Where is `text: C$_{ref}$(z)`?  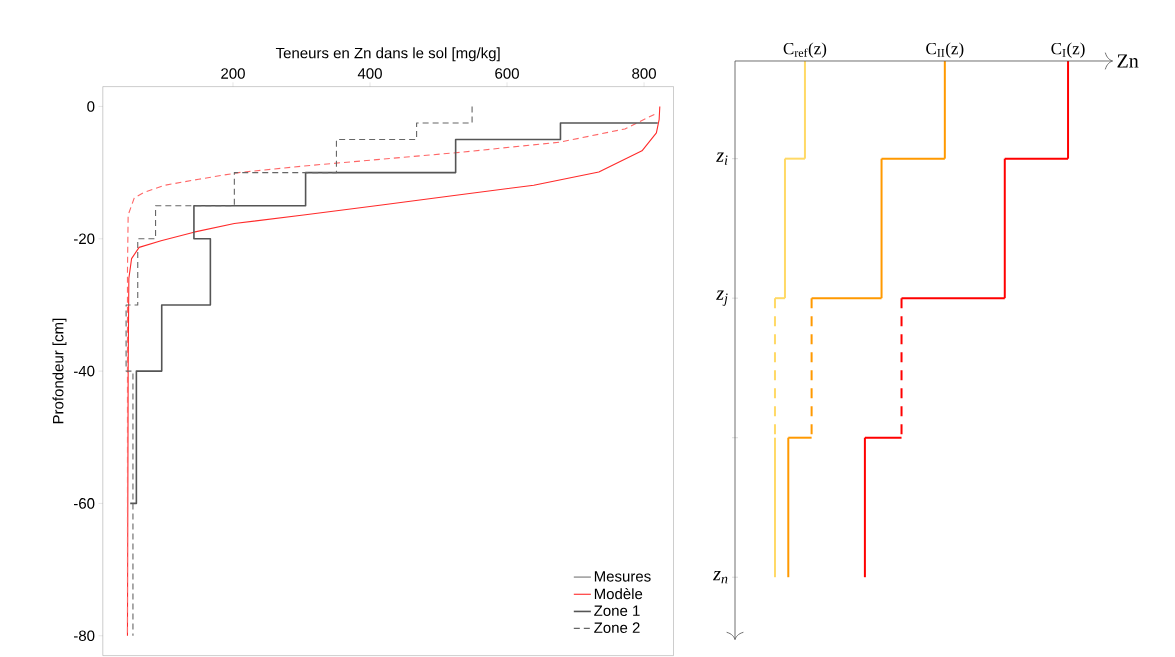
text: C$_{ref}$(z) is located at coordinates (805, 50).